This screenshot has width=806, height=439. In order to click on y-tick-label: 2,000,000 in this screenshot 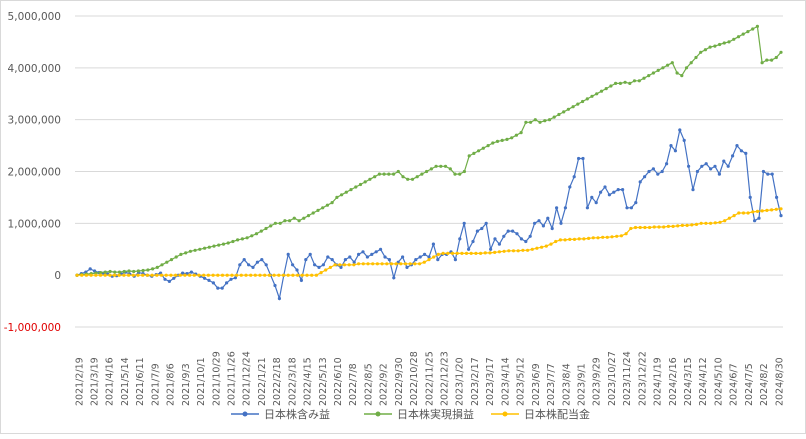, I will do `click(34, 173)`.